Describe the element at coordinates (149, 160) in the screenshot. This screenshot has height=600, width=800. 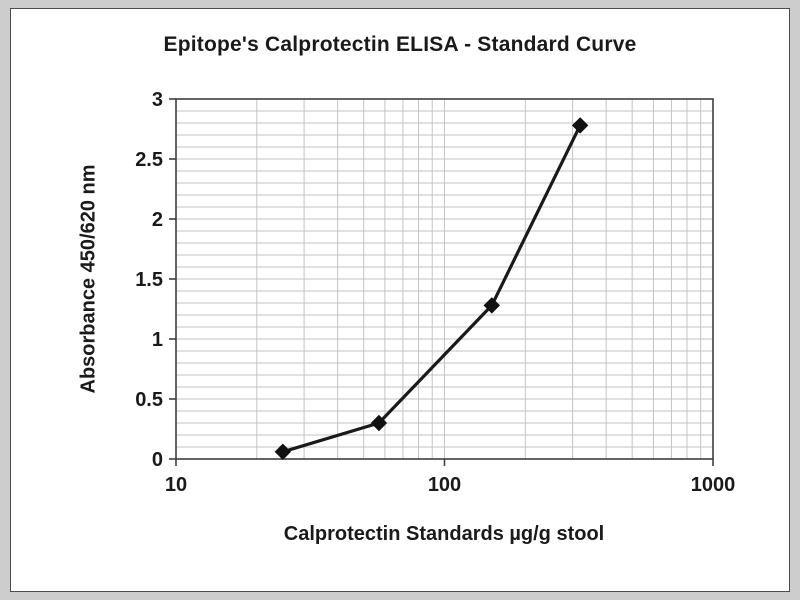
I see `y-tick-label: 2.5` at that location.